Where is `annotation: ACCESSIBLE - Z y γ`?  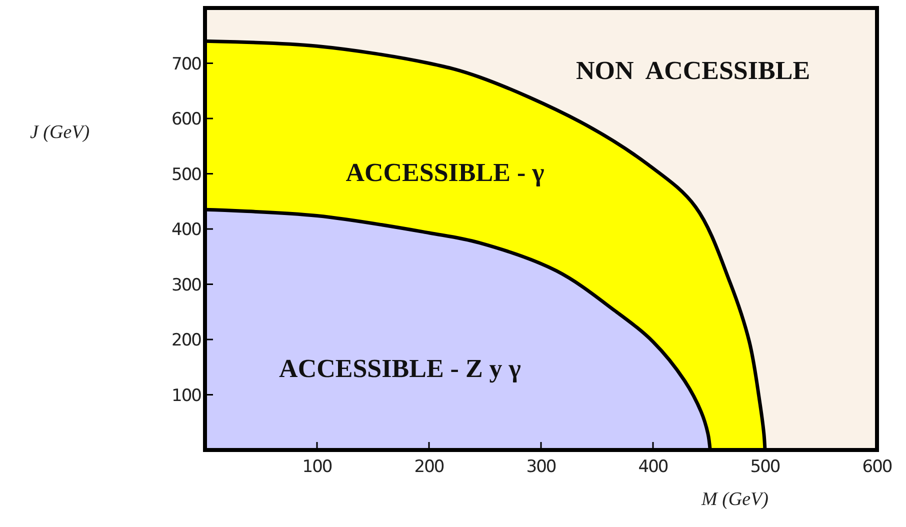
annotation: ACCESSIBLE - Z y γ is located at coordinates (400, 368).